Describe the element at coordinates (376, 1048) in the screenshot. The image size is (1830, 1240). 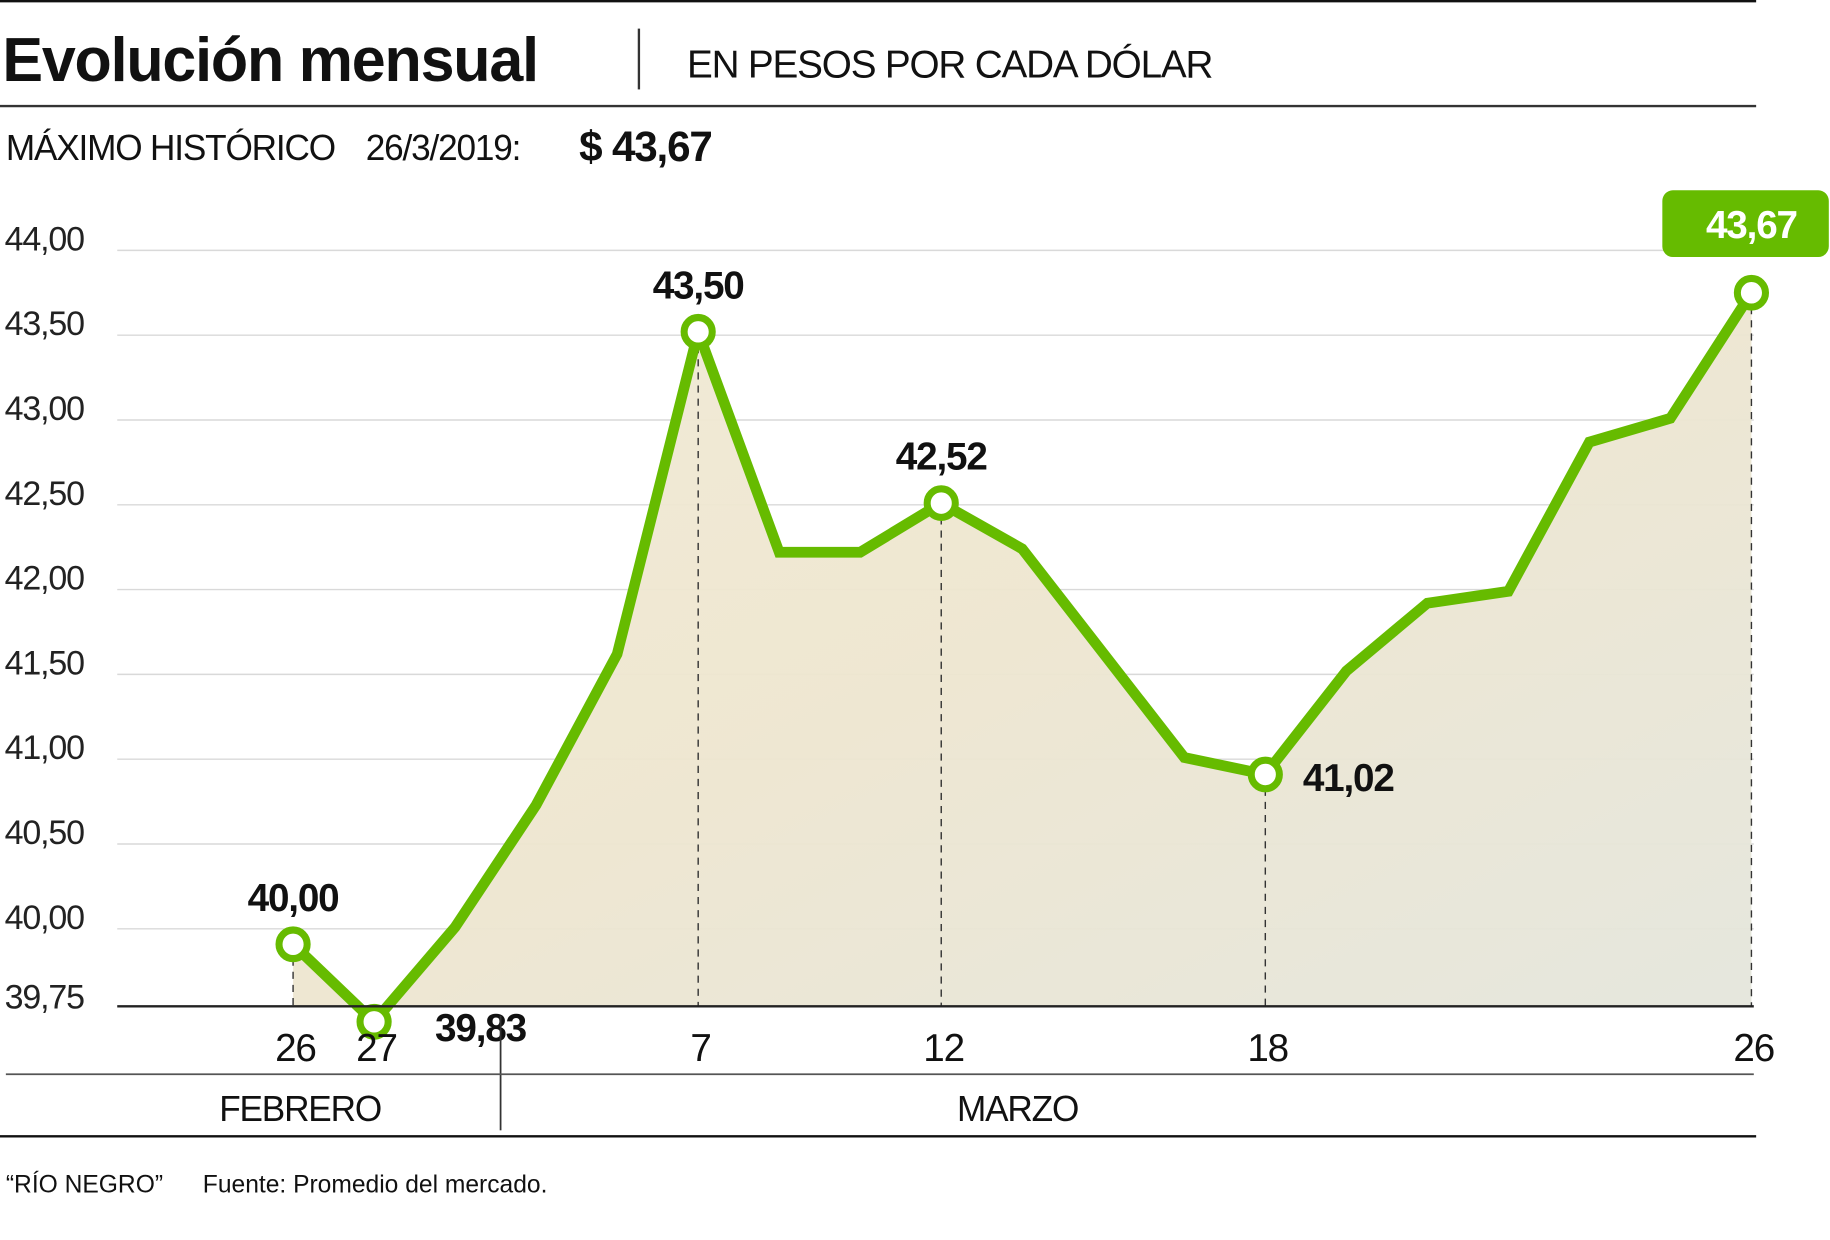
I see `x-tick-label: 27` at that location.